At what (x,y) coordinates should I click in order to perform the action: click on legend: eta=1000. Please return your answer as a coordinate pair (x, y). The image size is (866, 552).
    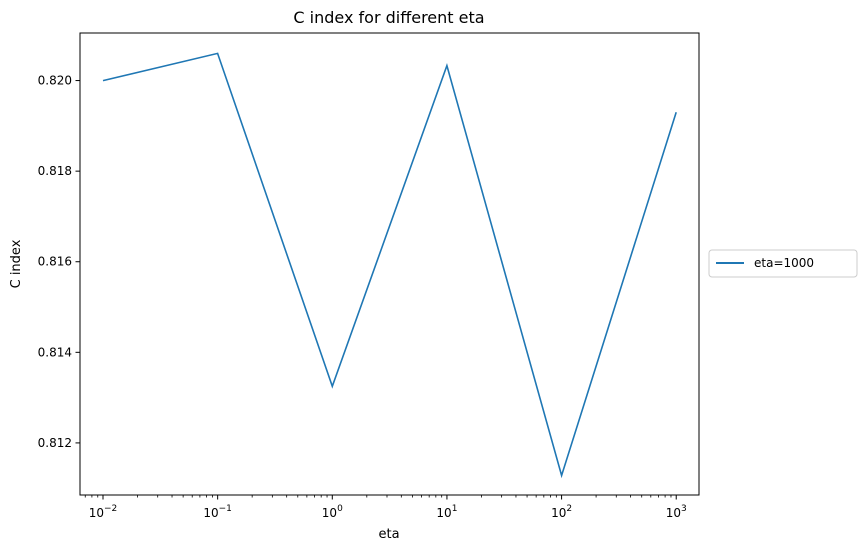
    Looking at the image, I should click on (783, 263).